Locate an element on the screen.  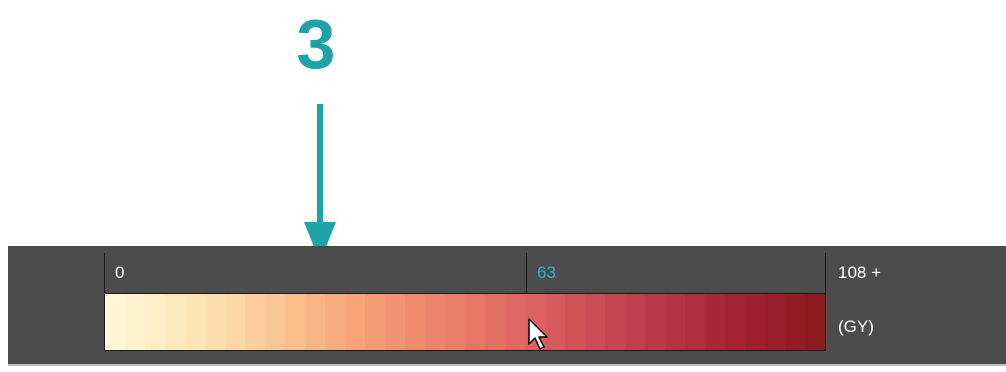
tick-mark-max is located at coordinates (825, 273).